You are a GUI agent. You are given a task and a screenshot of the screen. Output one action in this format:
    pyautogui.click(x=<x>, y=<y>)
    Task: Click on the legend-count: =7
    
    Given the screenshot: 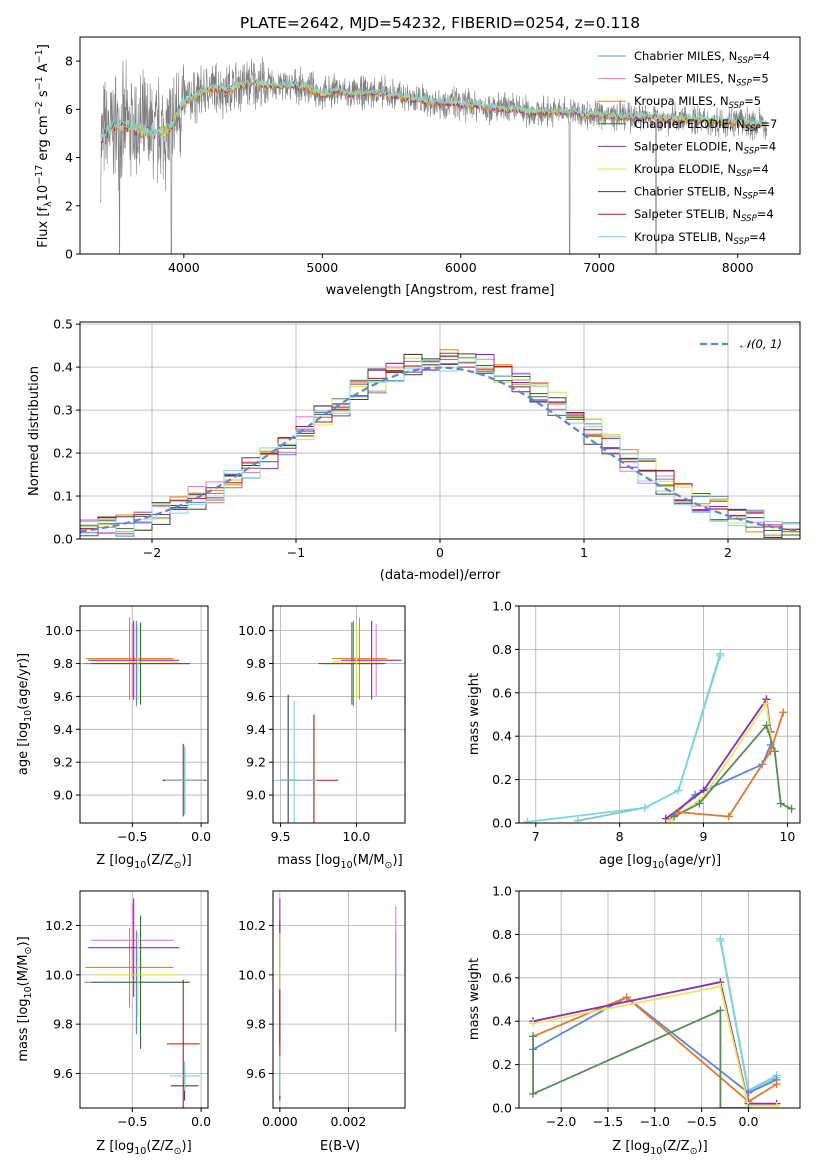 What is the action you would take?
    pyautogui.click(x=768, y=124)
    